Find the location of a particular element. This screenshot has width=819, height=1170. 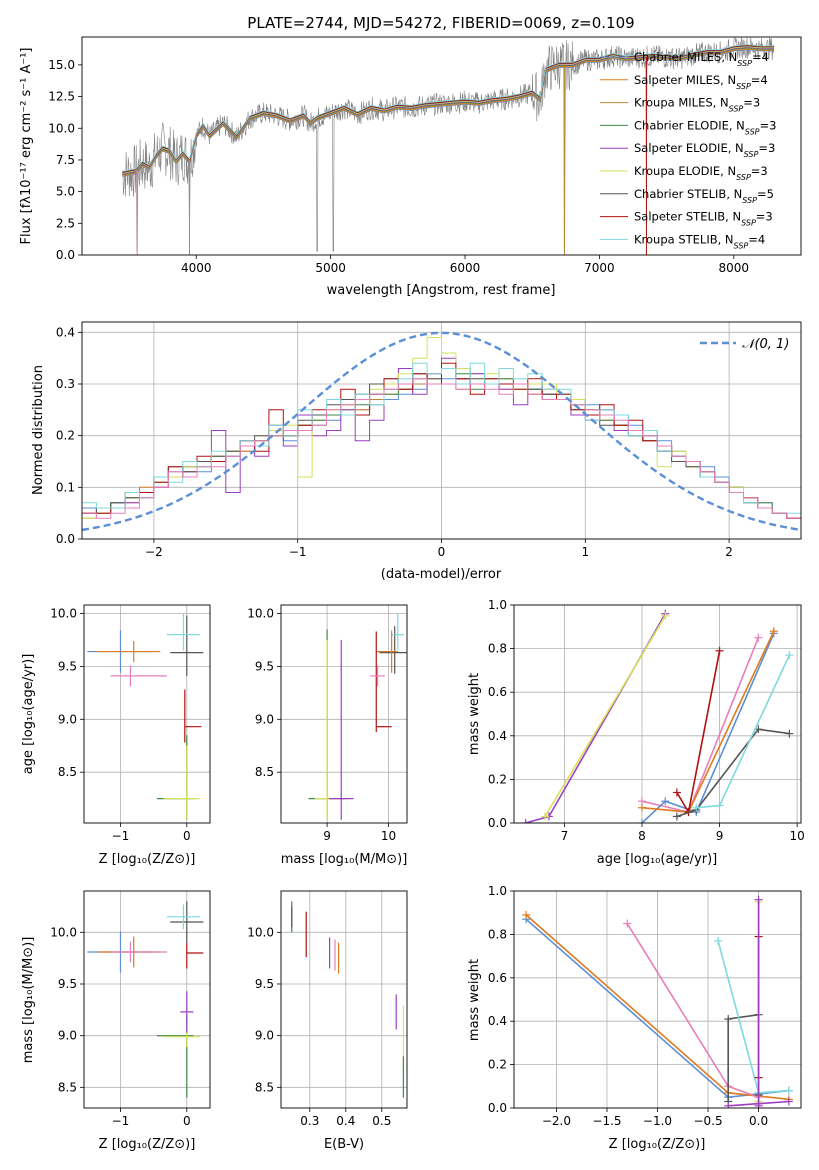

legend-label: Chabrier MILES, NSSP=4 is located at coordinates (701, 59).